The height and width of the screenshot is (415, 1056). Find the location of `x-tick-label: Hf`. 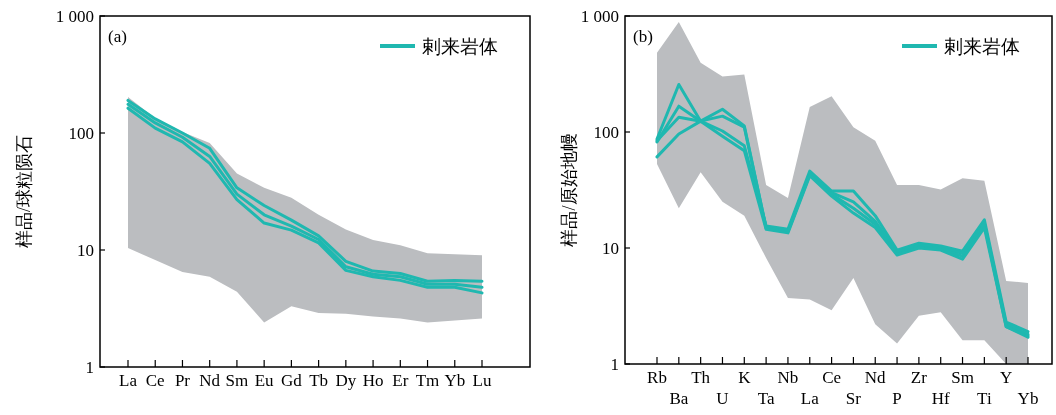

x-tick-label: Hf is located at coordinates (941, 398).